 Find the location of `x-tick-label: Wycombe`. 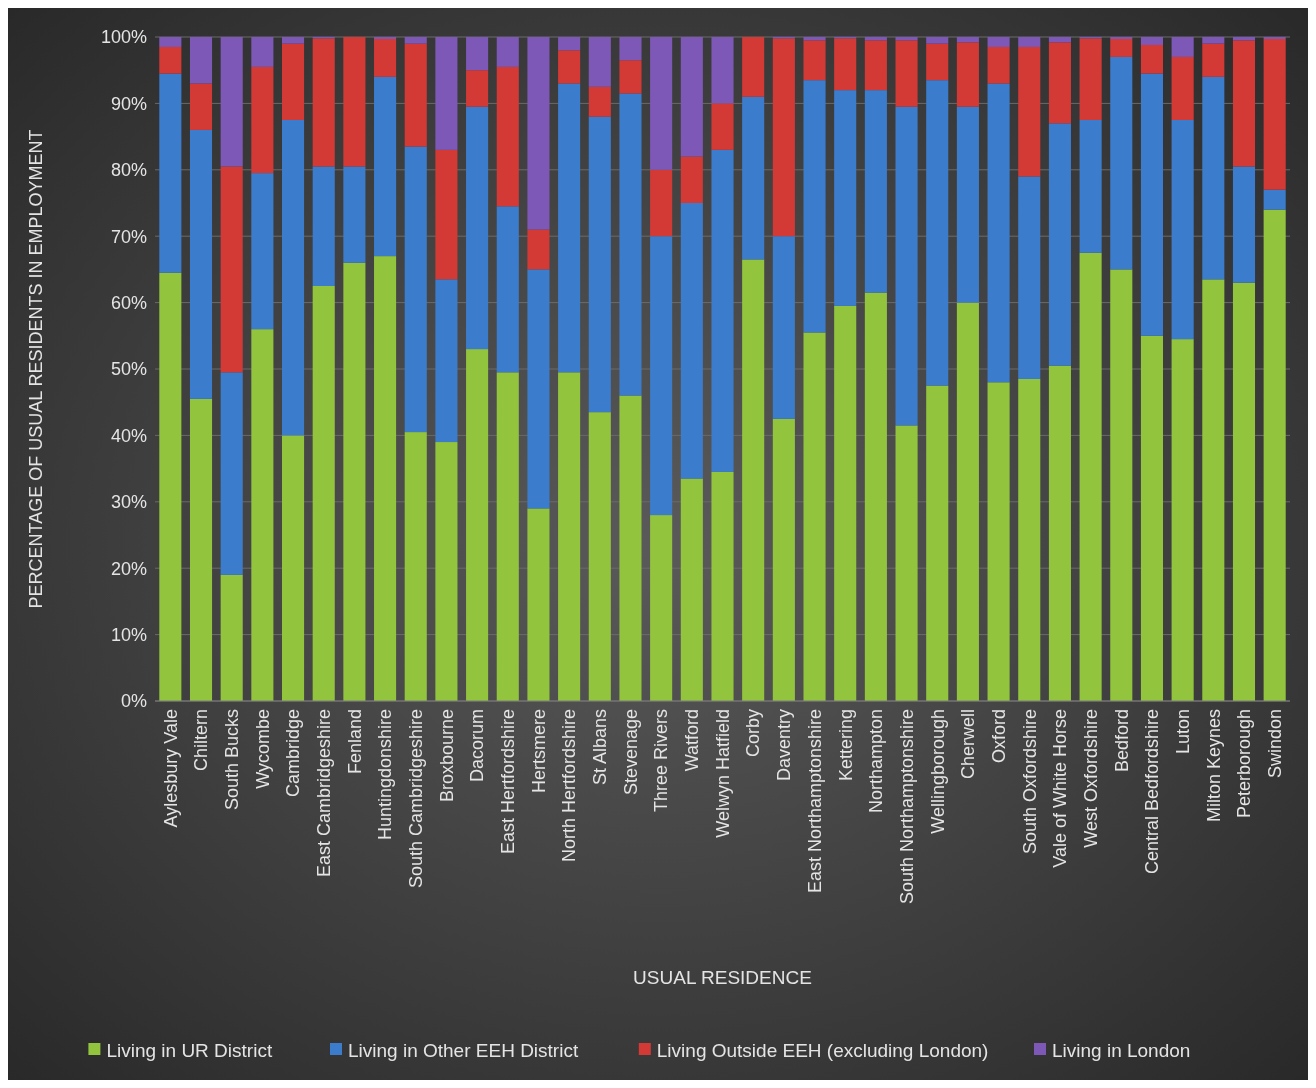

x-tick-label: Wycombe is located at coordinates (262, 749).